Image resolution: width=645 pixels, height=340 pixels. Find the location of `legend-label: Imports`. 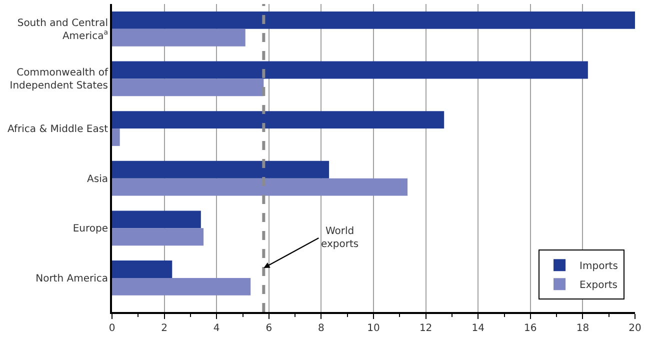

legend-label: Imports is located at coordinates (599, 266).